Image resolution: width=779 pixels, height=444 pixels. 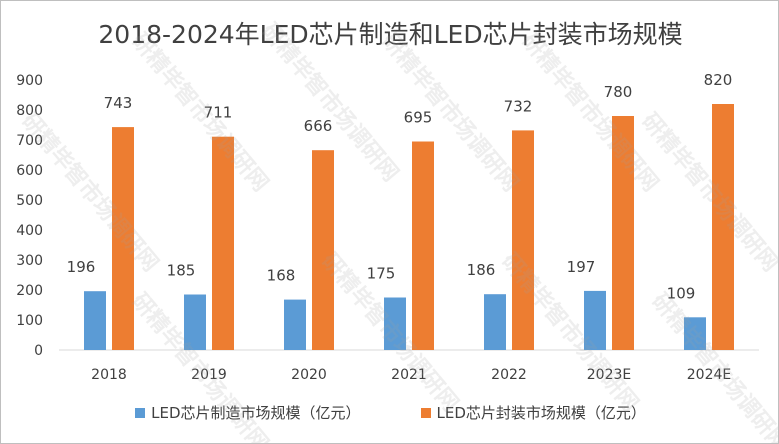 I want to click on legend-label: LED芯片封装市场规模（亿元）, so click(x=541, y=413).